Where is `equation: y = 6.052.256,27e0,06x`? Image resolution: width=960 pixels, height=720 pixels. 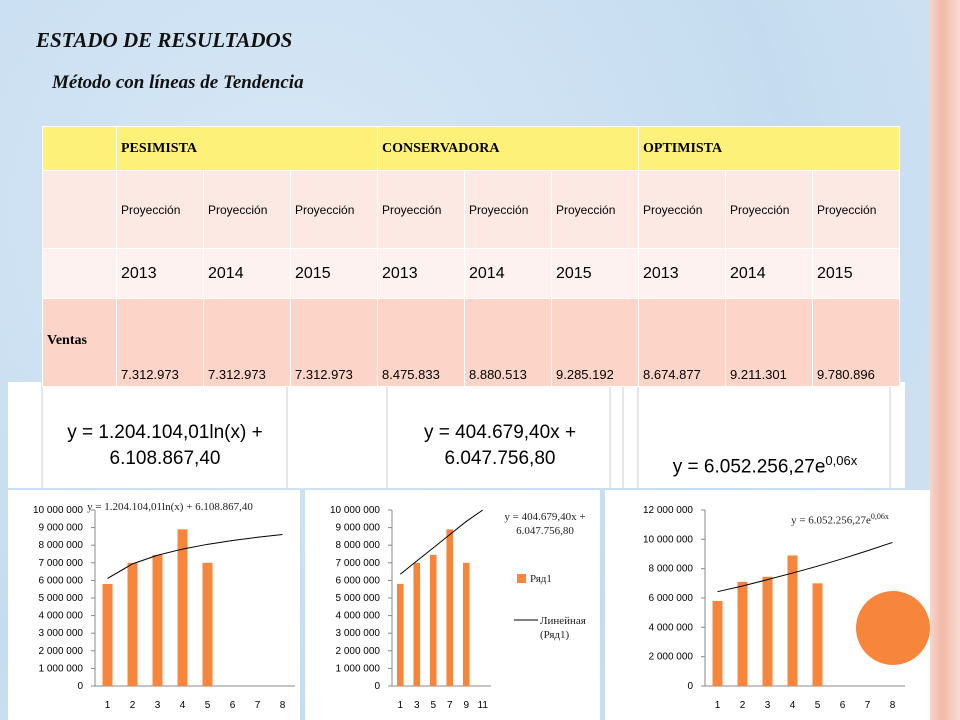 equation: y = 6.052.256,27e0,06x is located at coordinates (765, 464).